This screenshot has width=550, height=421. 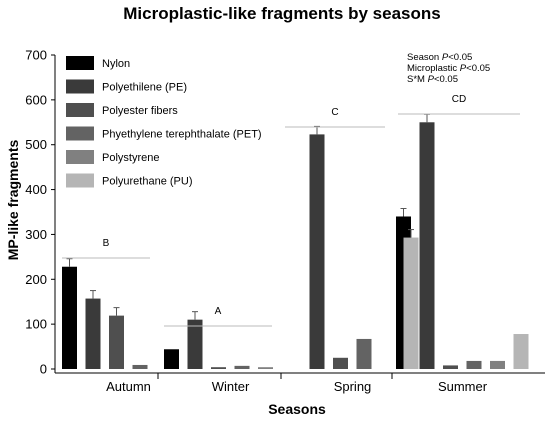 What do you see at coordinates (36, 324) in the screenshot?
I see `y-tick-label: 100` at bounding box center [36, 324].